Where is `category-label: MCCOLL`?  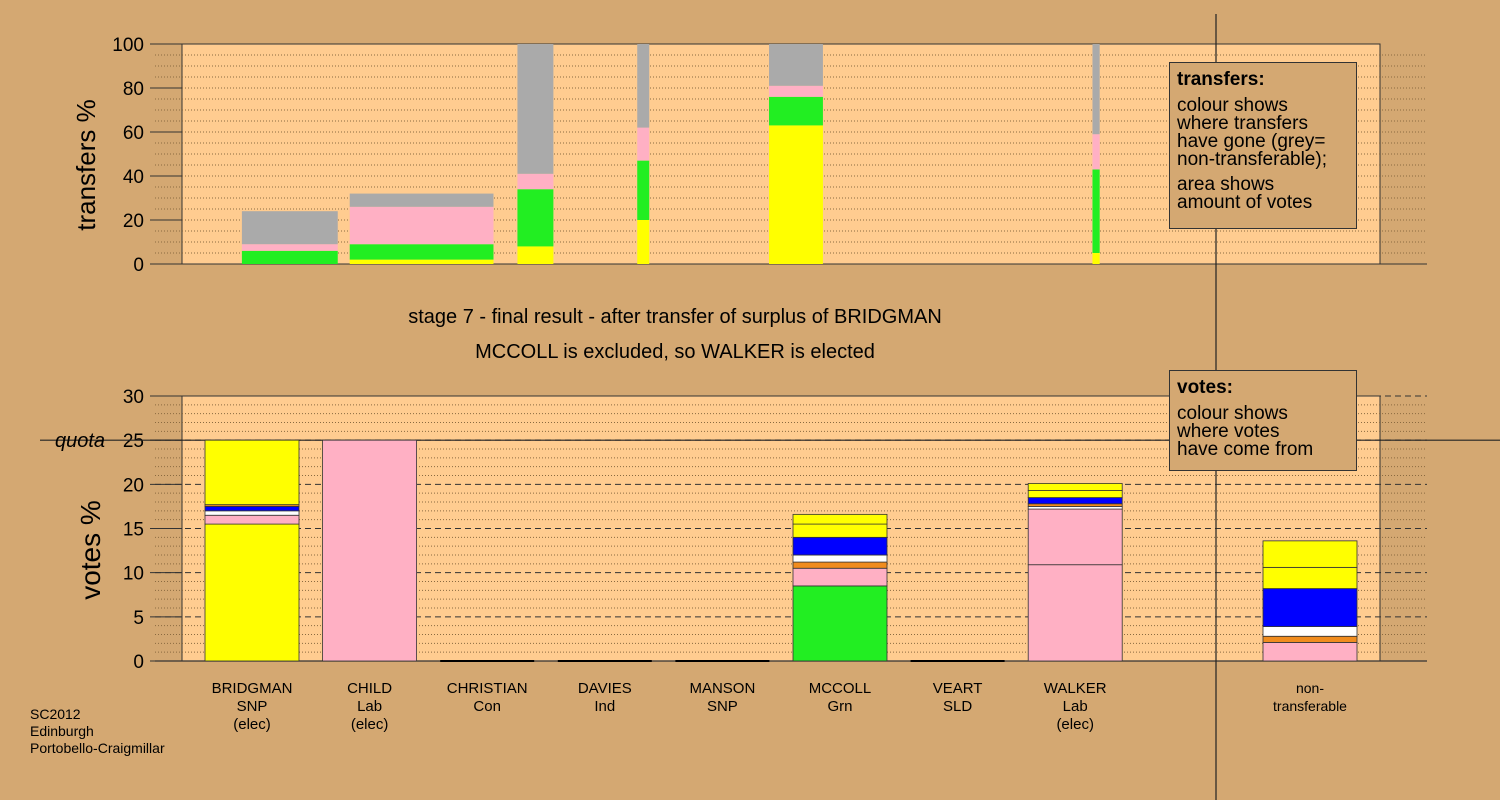
category-label: MCCOLL is located at coordinates (840, 688).